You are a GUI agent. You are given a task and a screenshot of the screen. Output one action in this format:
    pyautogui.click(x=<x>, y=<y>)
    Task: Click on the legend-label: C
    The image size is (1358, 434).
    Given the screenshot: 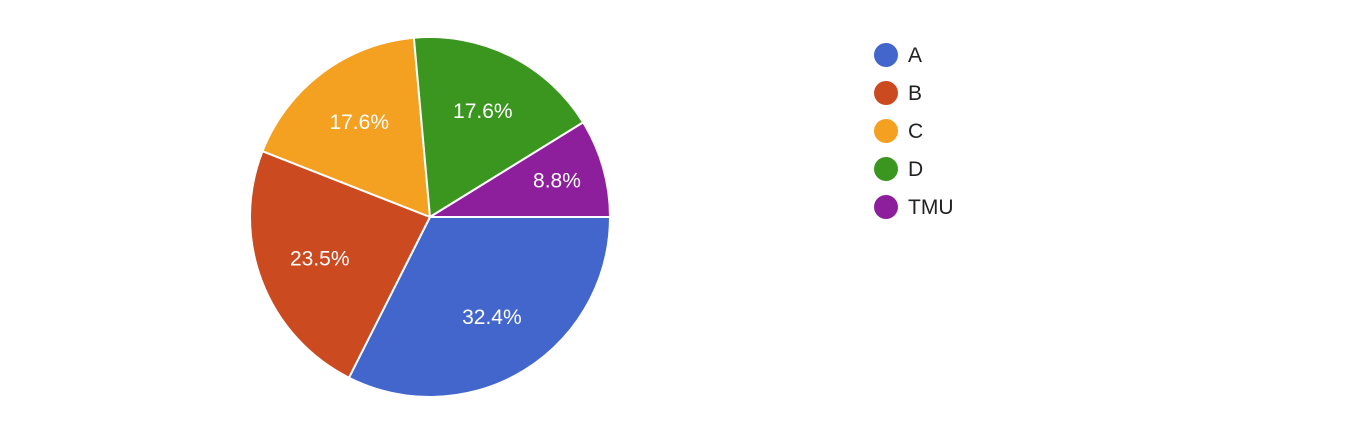 What is the action you would take?
    pyautogui.click(x=916, y=131)
    